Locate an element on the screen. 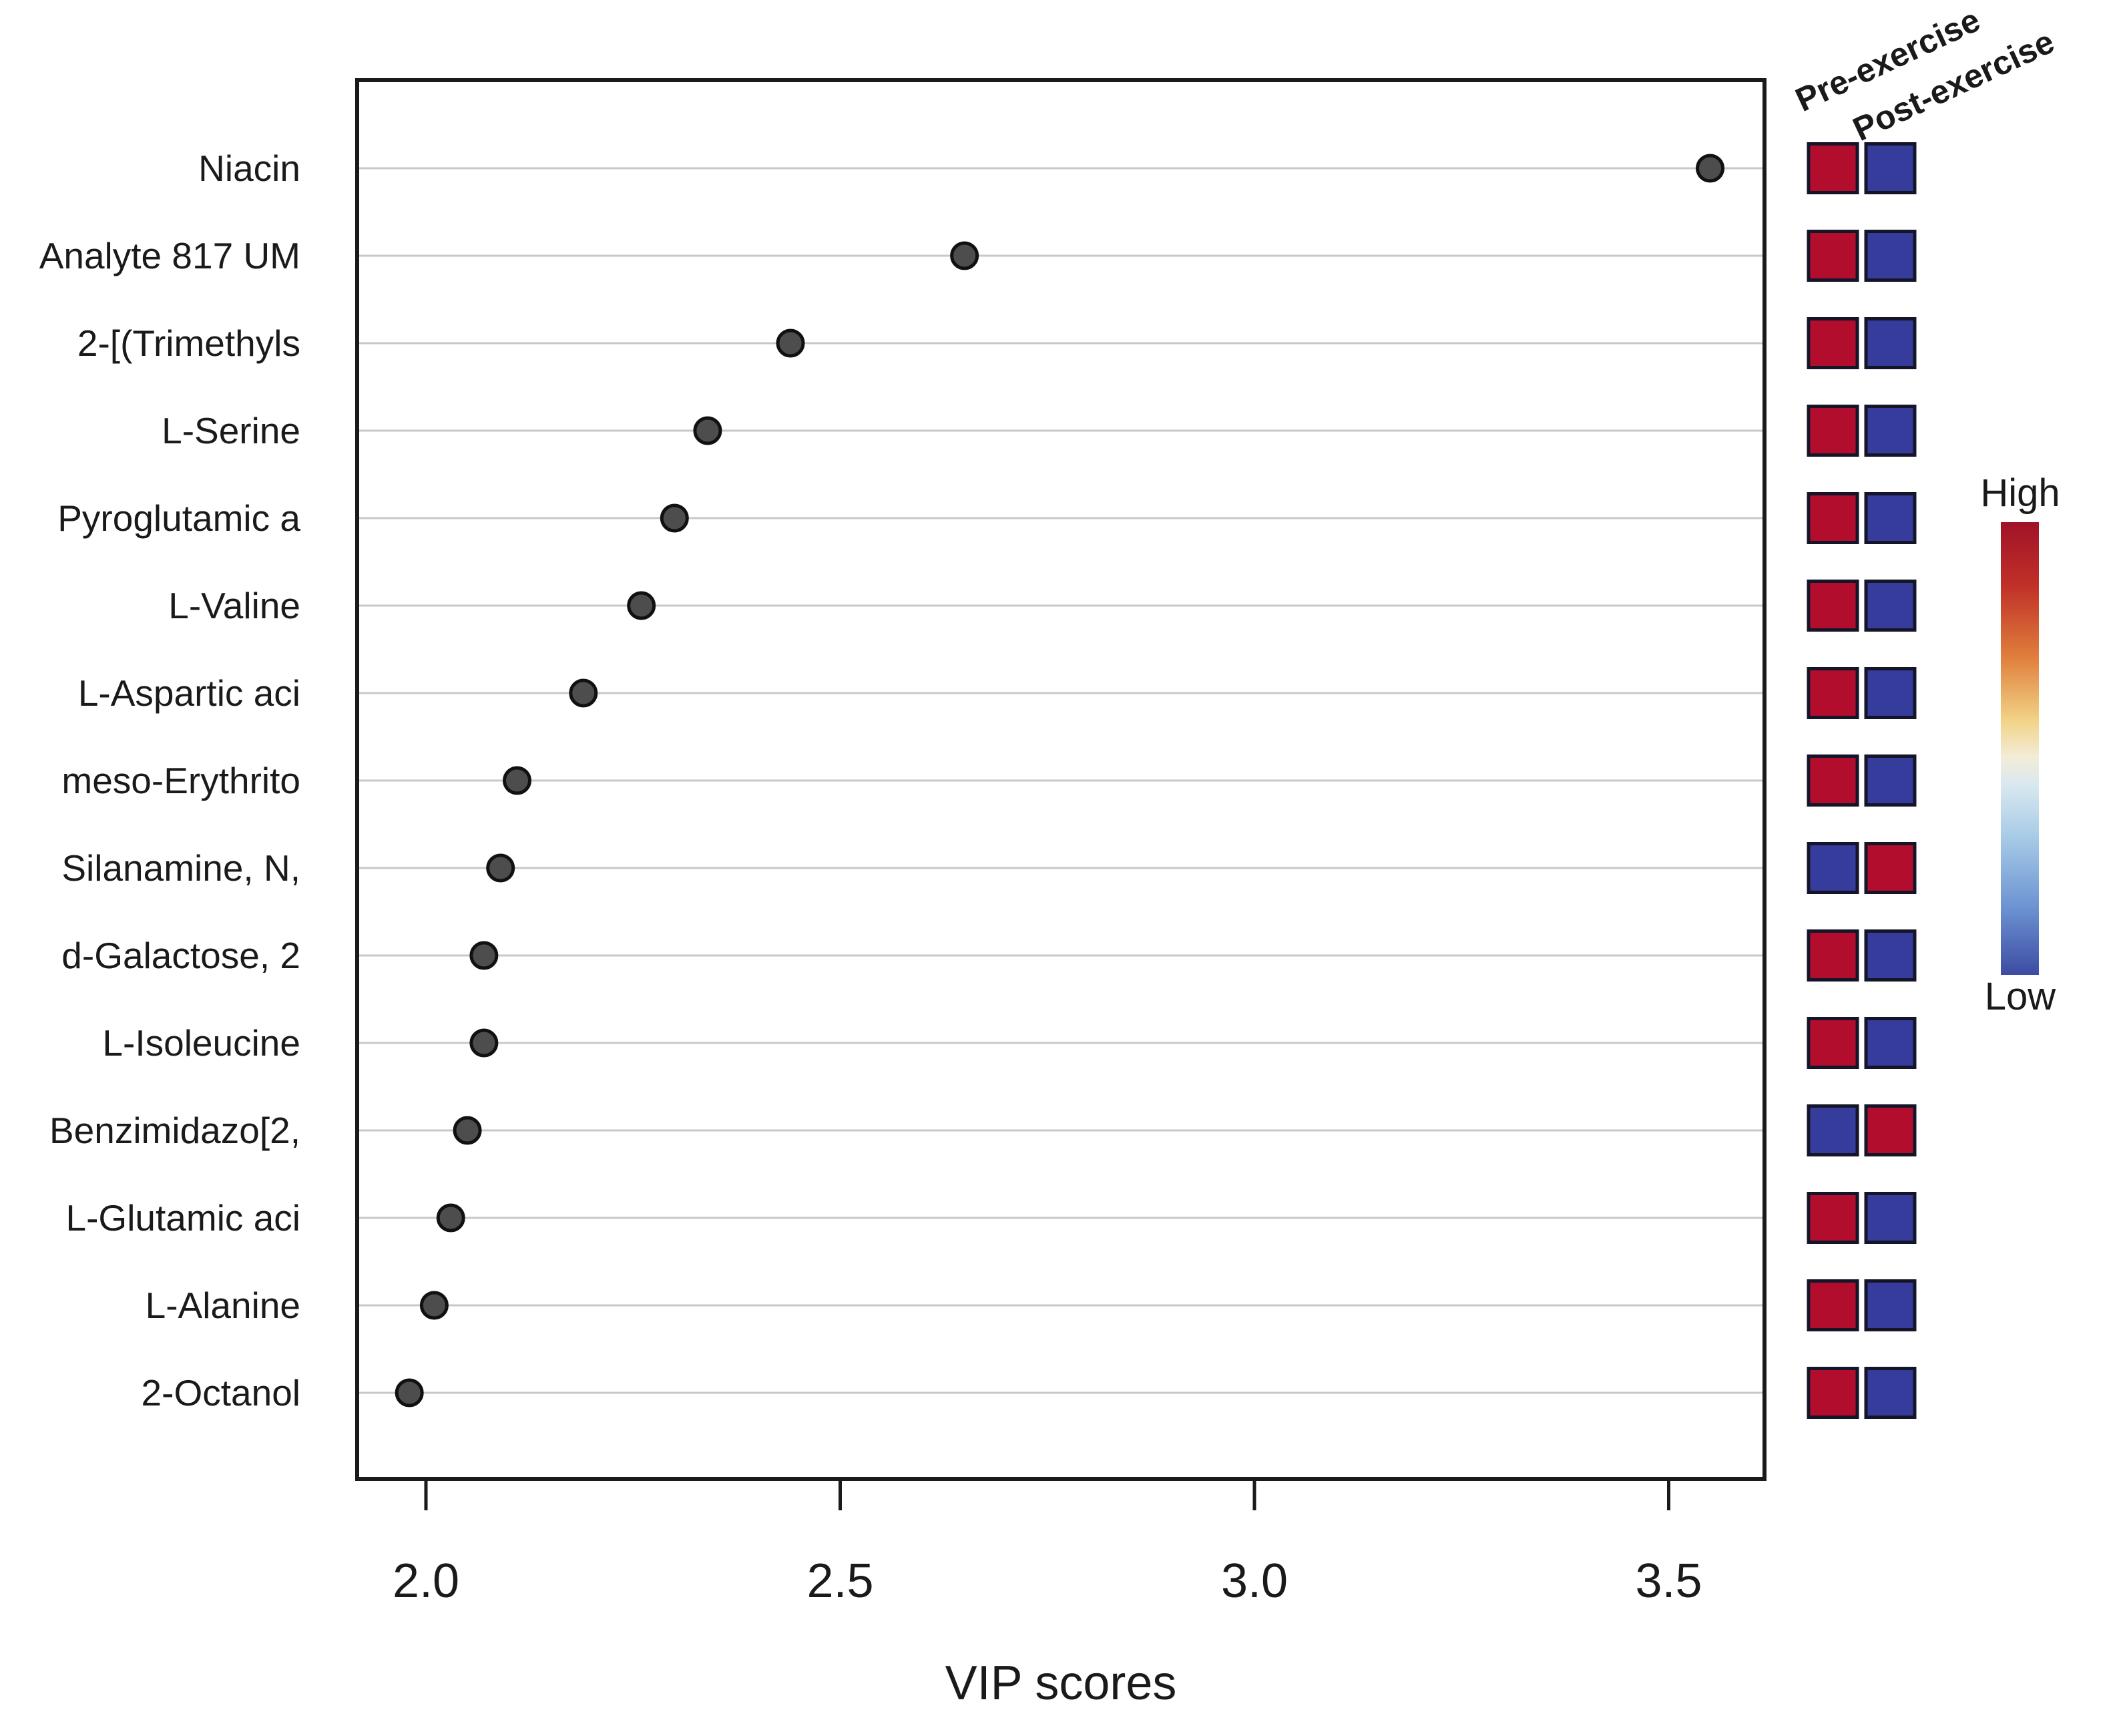  colorbar-high-label: High is located at coordinates (2020, 493).